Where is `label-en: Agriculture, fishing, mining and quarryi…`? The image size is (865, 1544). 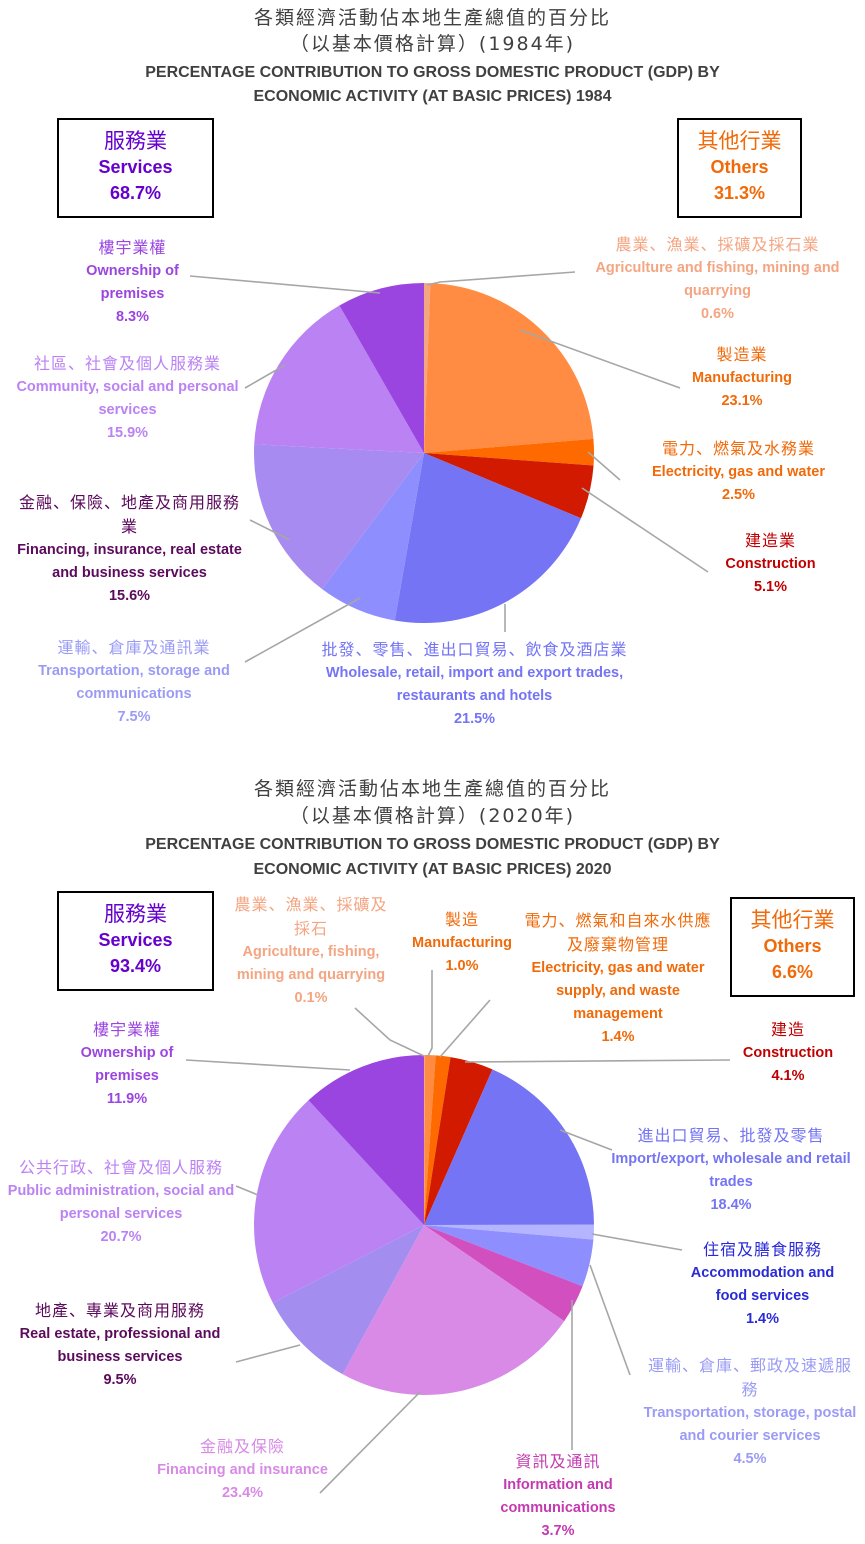 label-en: Agriculture, fishing, mining and quarryi… is located at coordinates (311, 963).